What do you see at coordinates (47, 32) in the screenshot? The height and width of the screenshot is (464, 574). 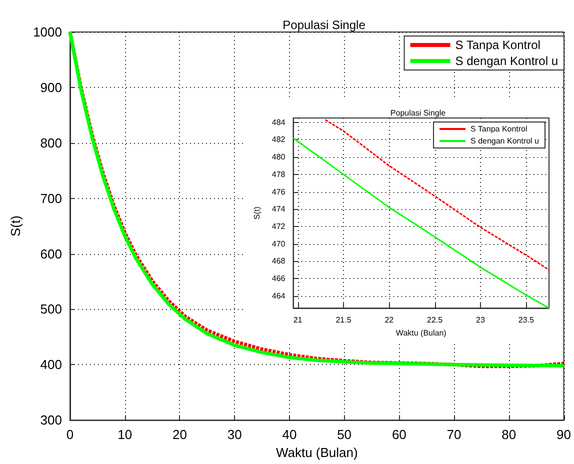 I see `y-tick-label: 1000` at bounding box center [47, 32].